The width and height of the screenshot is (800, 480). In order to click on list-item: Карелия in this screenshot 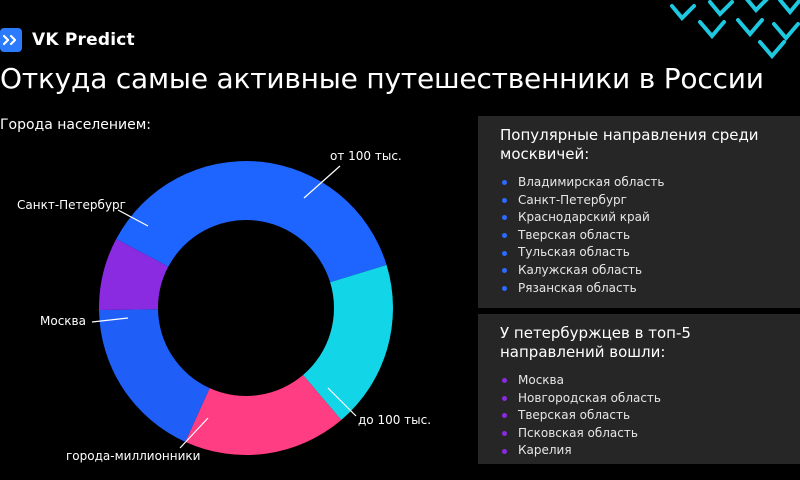, I will do `click(651, 451)`.